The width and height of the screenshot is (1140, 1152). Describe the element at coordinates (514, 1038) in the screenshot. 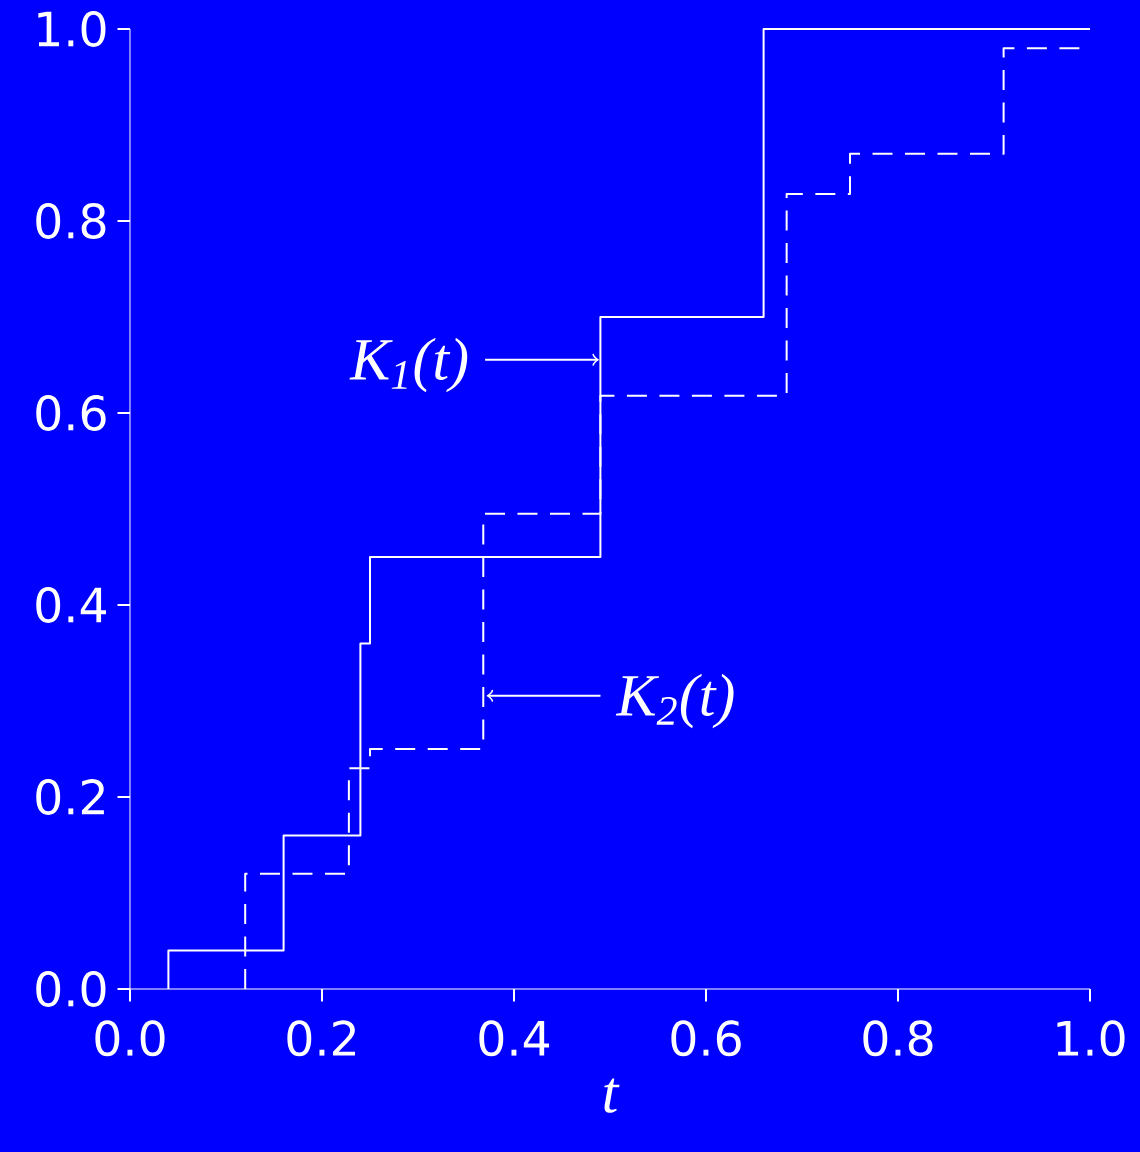

I see `x-tick-label: 0.4` at that location.